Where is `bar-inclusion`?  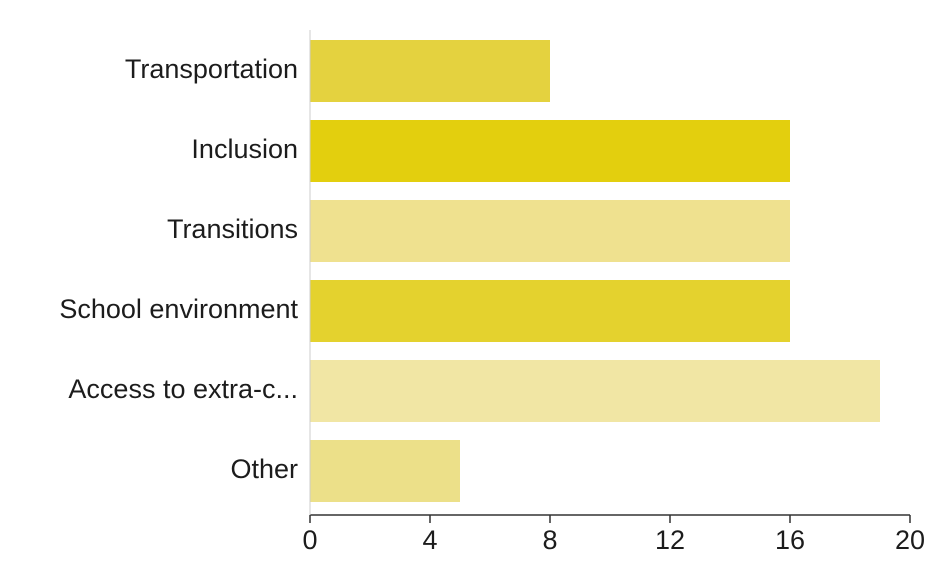 bar-inclusion is located at coordinates (550, 151).